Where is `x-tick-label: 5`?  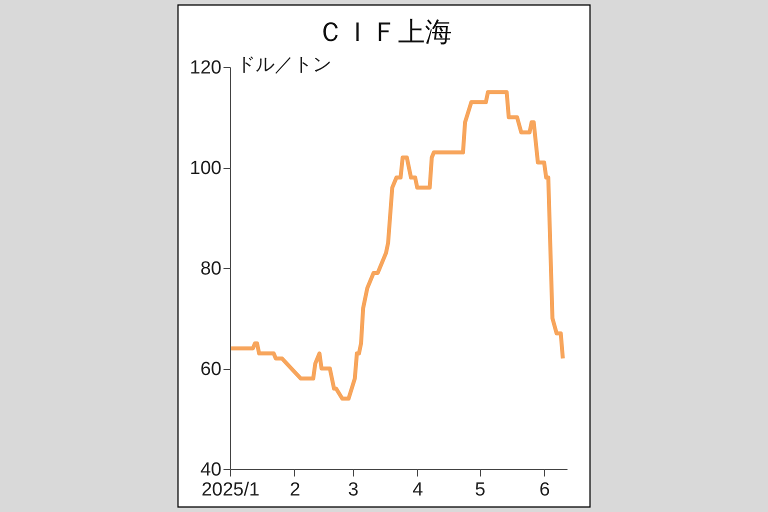 x-tick-label: 5 is located at coordinates (480, 490).